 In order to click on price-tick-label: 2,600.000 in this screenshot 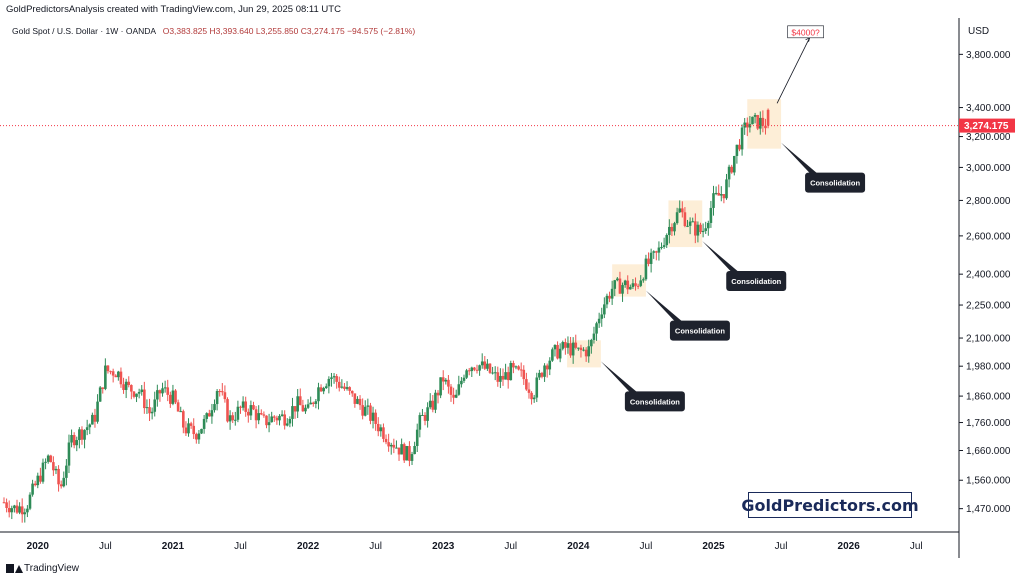, I will do `click(988, 236)`.